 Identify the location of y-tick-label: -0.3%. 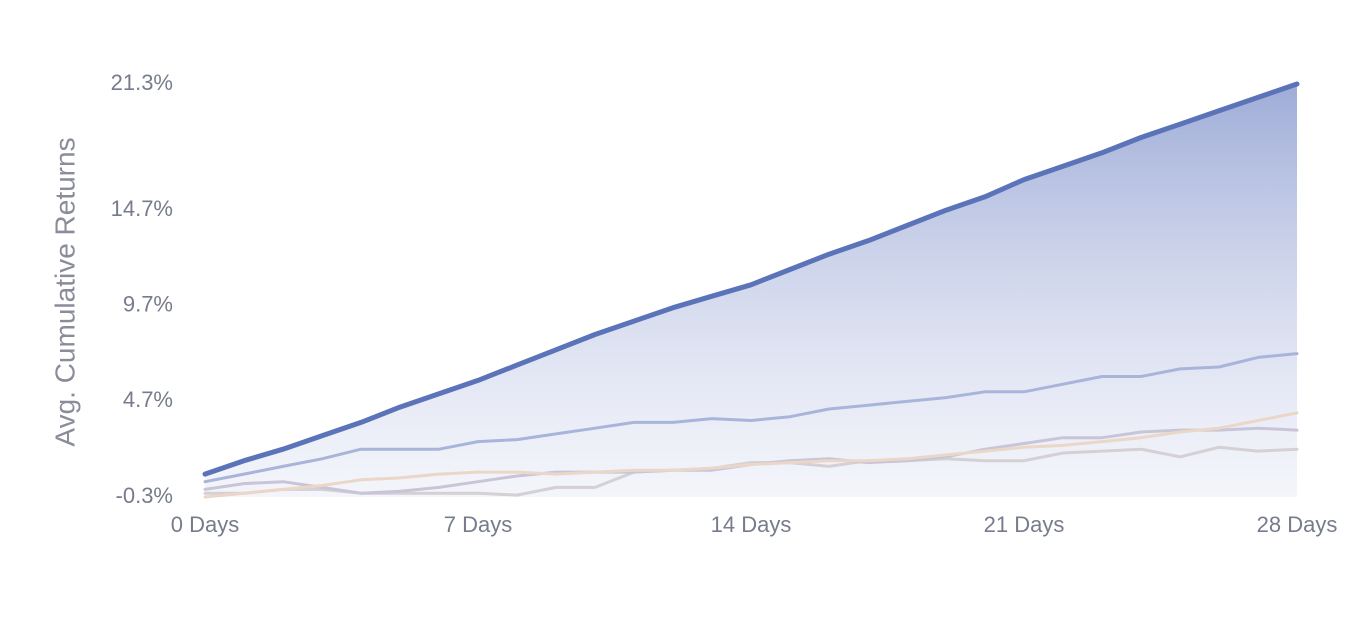
(144, 495).